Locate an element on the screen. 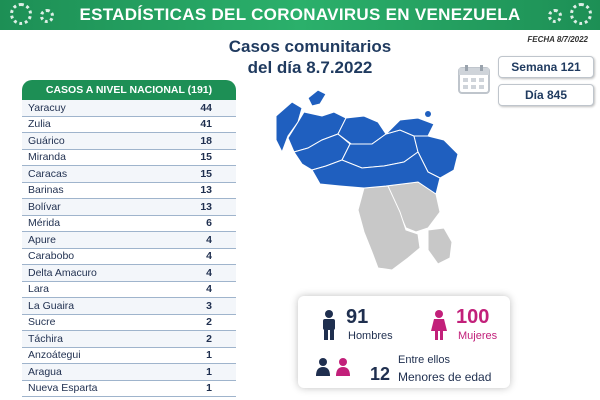  man-icon is located at coordinates (329, 325).